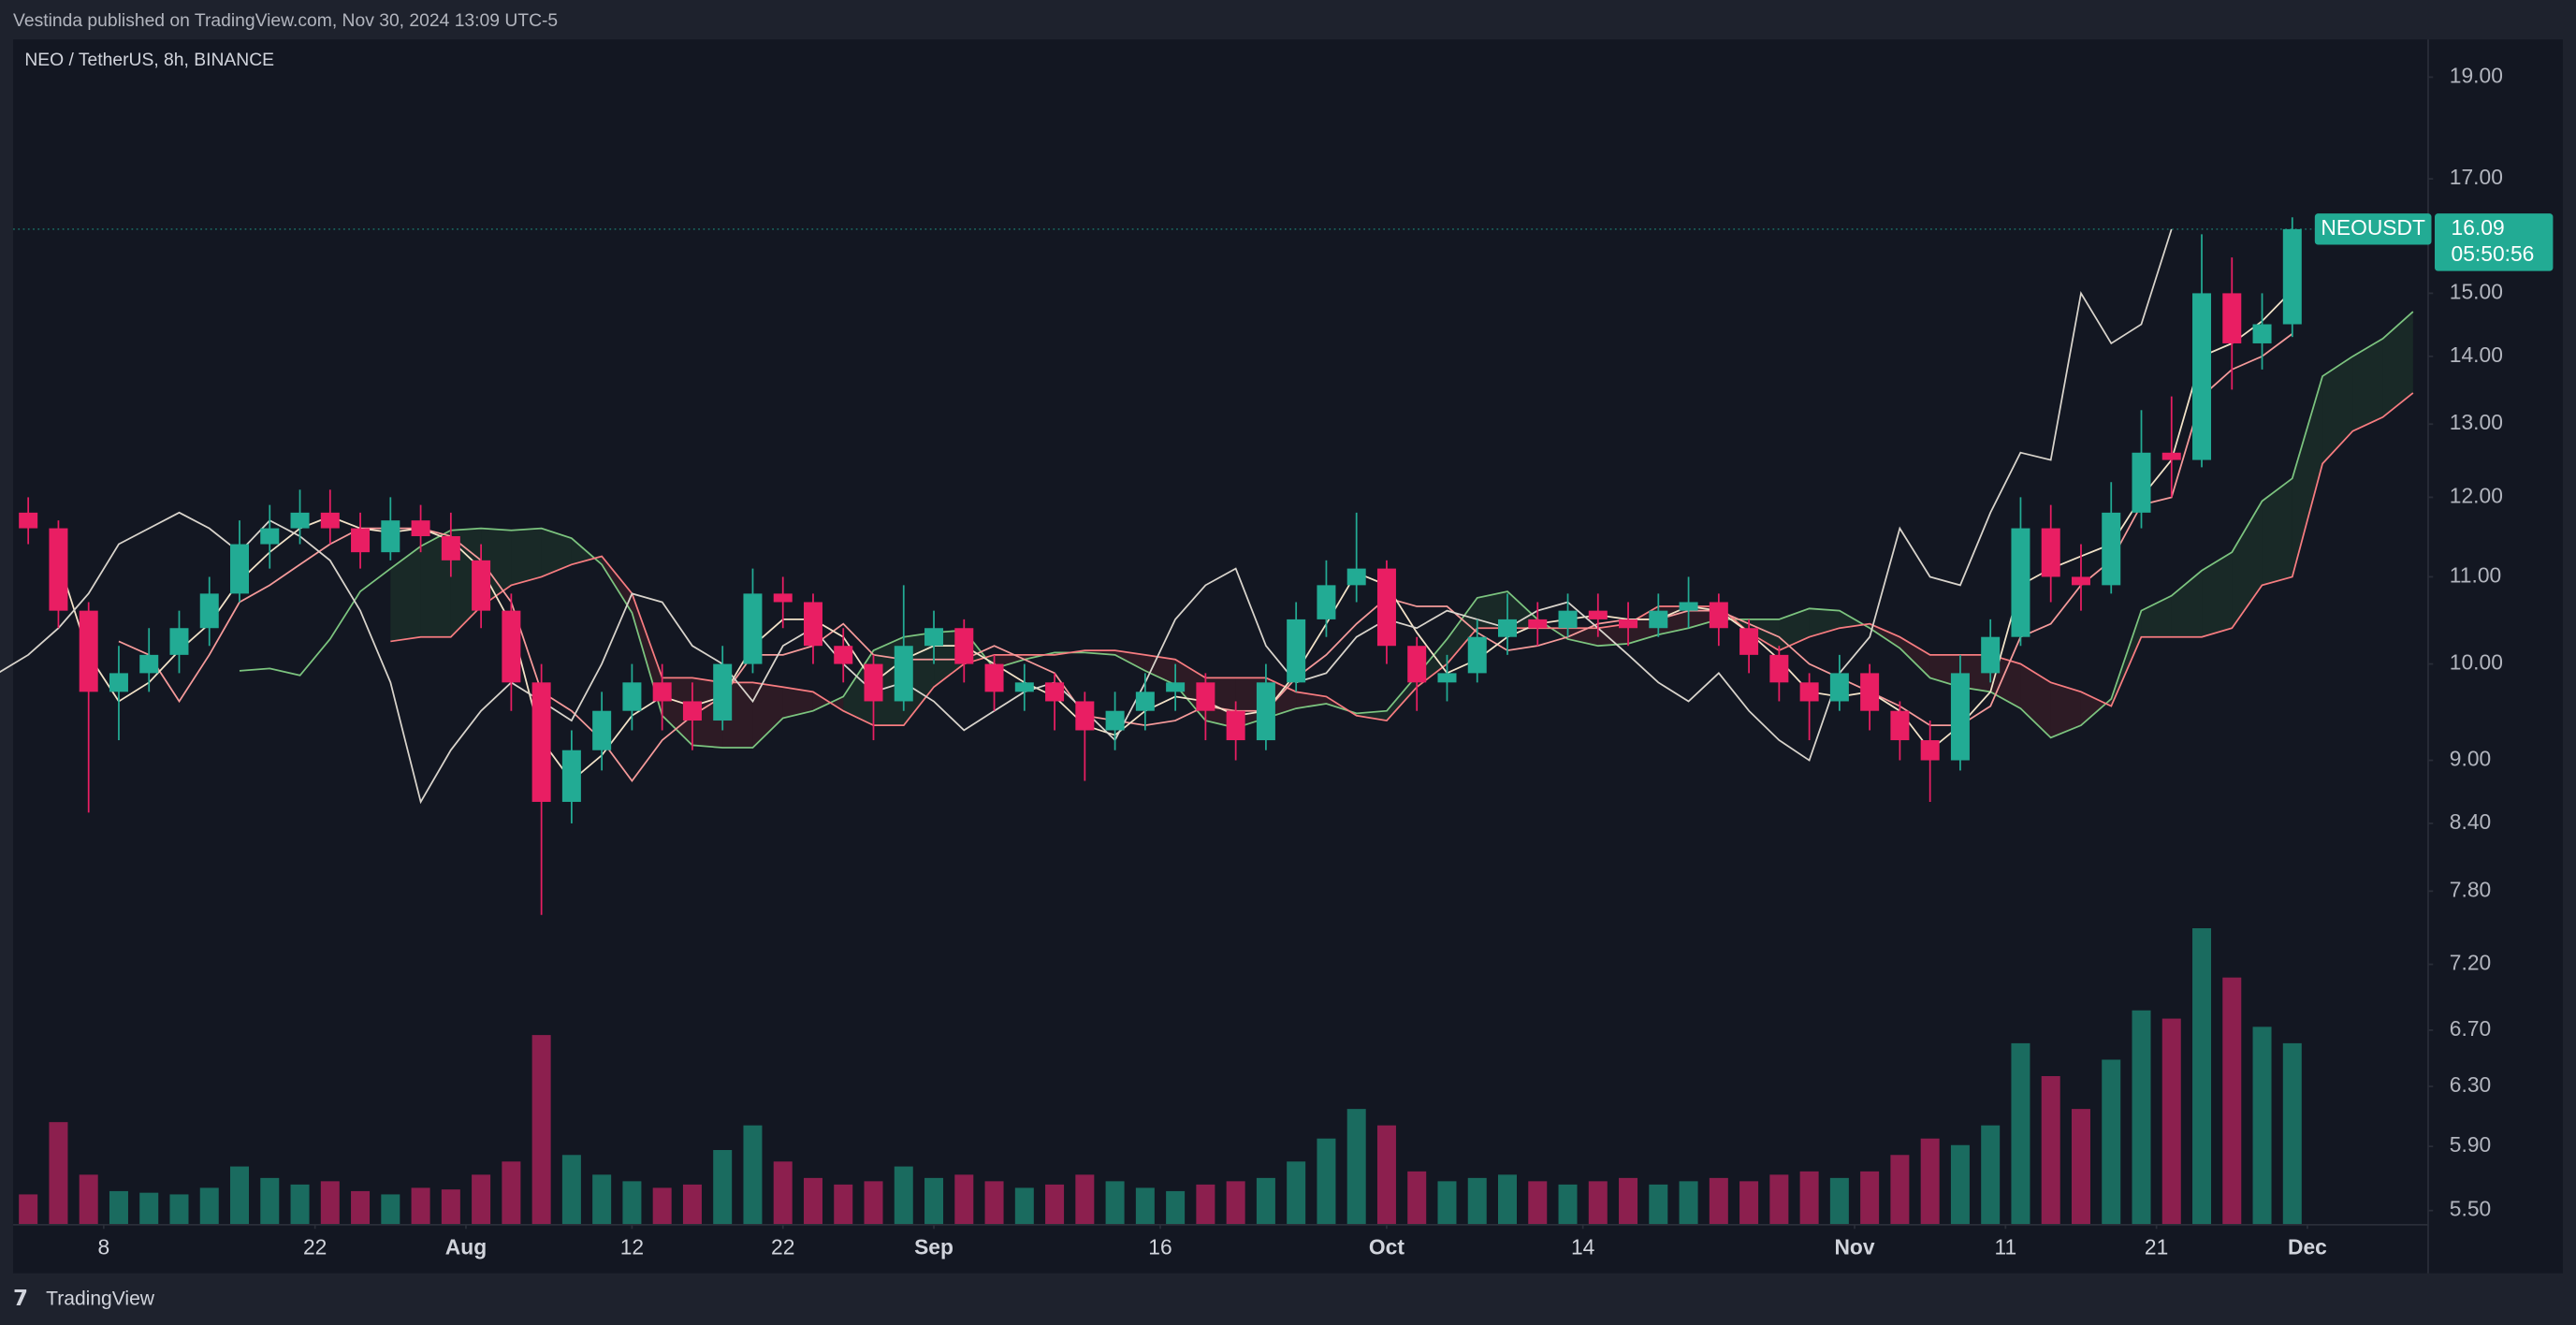  I want to click on countdown: 05:50:56, so click(2493, 254).